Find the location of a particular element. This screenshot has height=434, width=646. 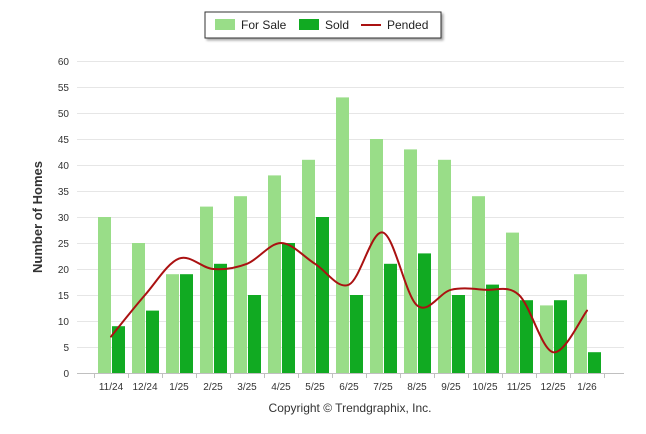

legend-box is located at coordinates (323, 25).